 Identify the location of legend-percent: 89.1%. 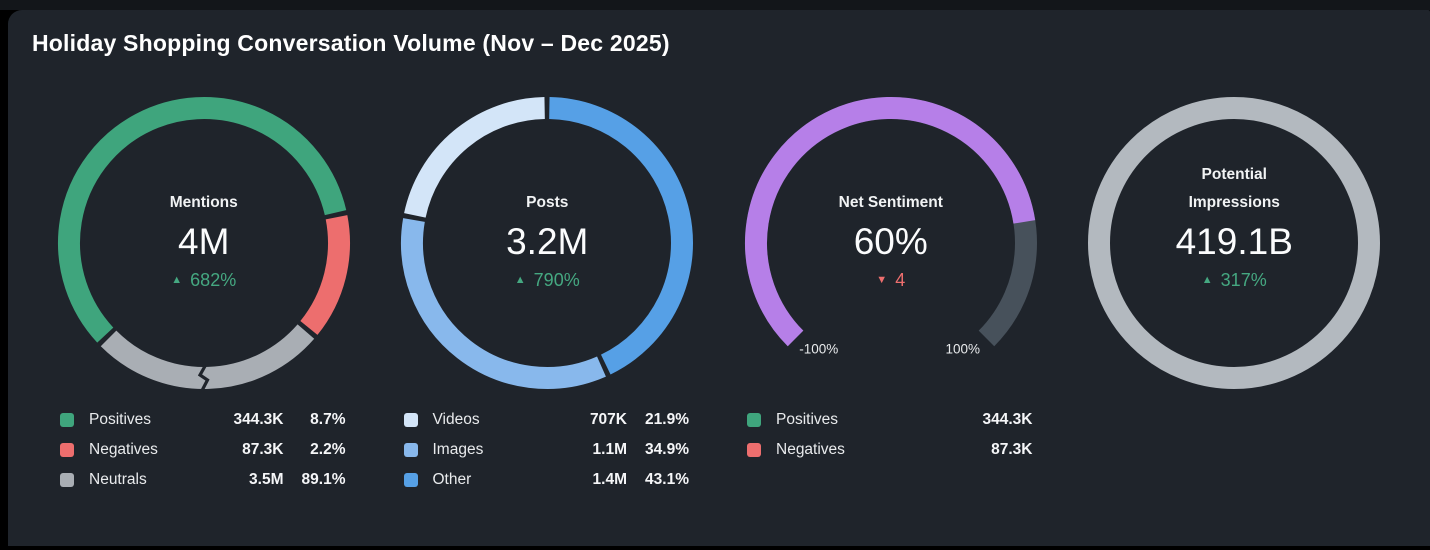
(323, 479).